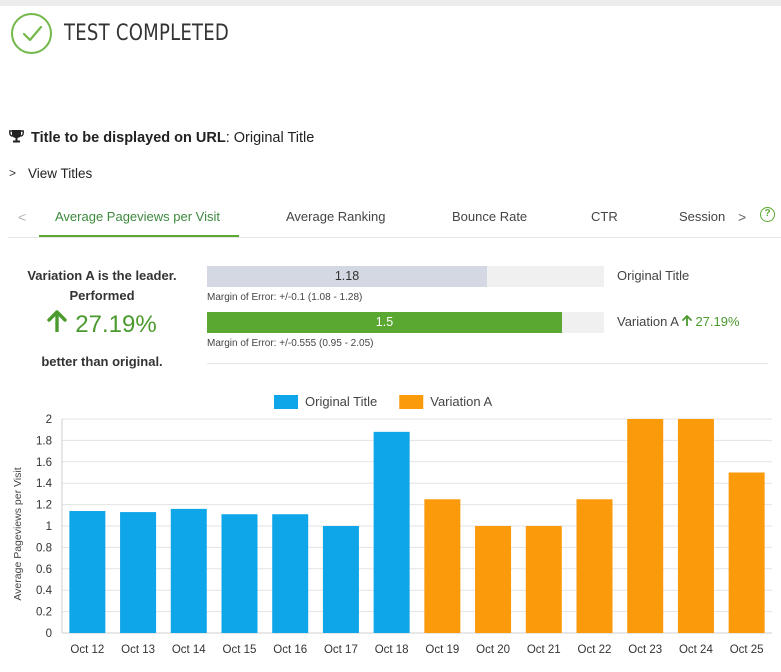  What do you see at coordinates (147, 33) in the screenshot?
I see `page-title: TEST COMPLETED` at bounding box center [147, 33].